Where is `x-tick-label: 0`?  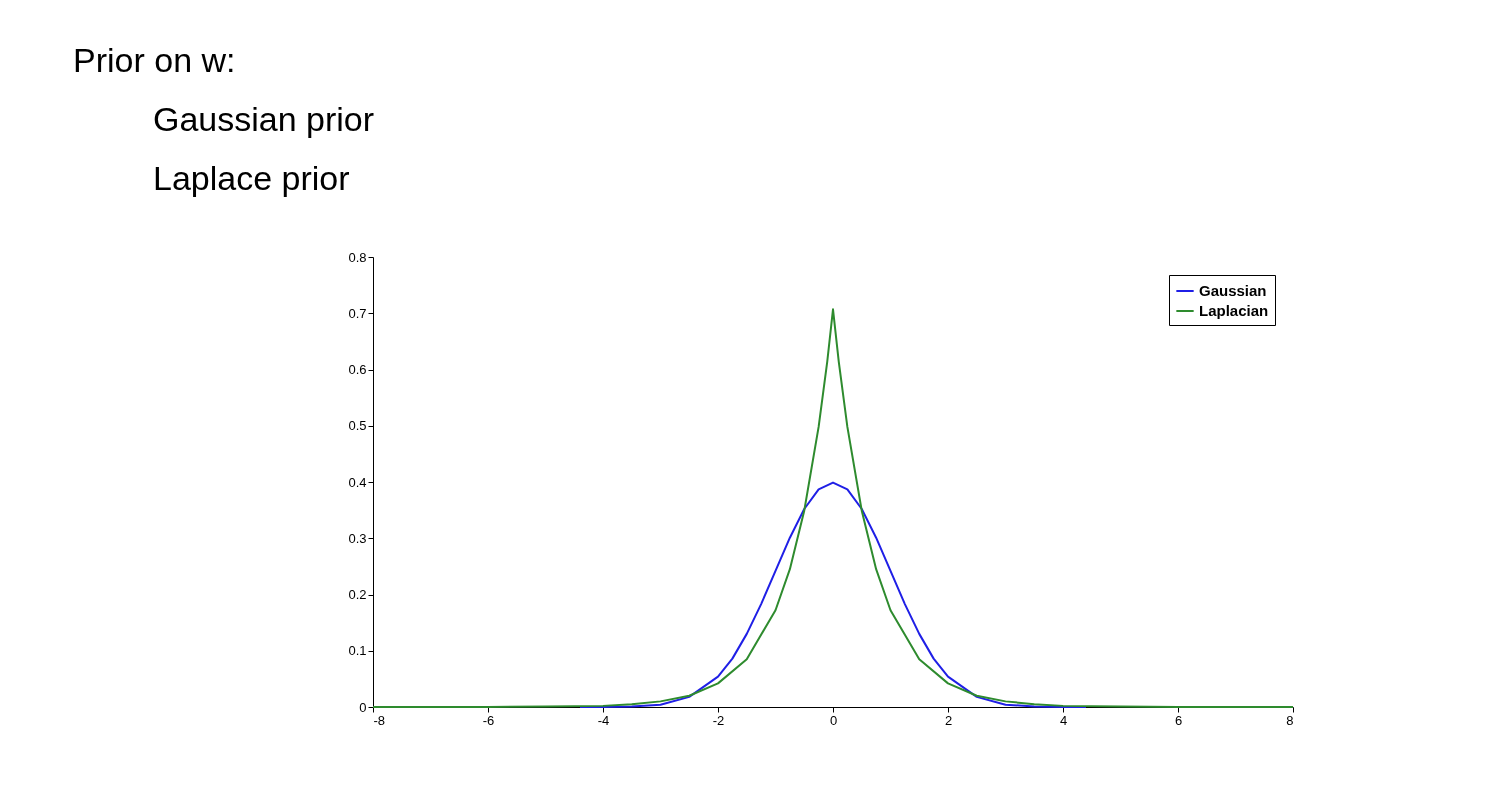
x-tick-label: 0 is located at coordinates (833, 720).